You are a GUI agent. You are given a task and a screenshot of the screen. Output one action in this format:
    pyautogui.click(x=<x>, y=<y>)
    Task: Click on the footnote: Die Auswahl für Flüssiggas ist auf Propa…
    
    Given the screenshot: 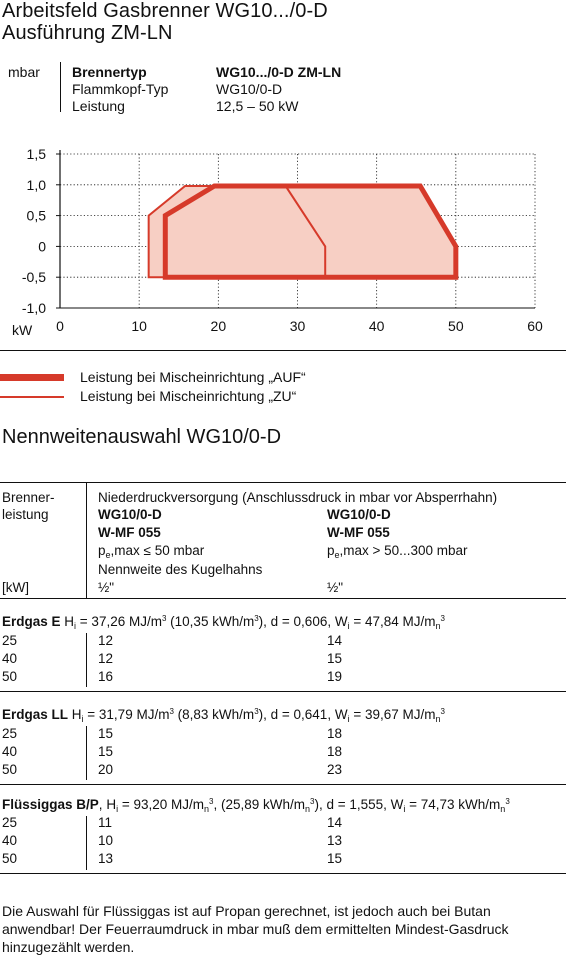 What is the action you would take?
    pyautogui.click(x=255, y=929)
    